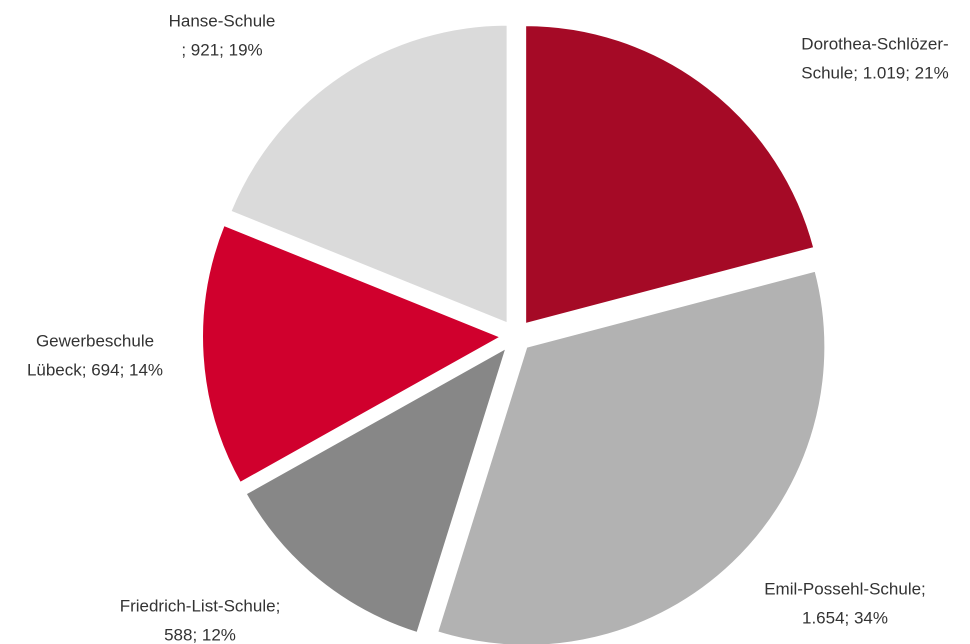  What do you see at coordinates (874, 72) in the screenshot?
I see `data-label: Schule; 1.019; 21%` at bounding box center [874, 72].